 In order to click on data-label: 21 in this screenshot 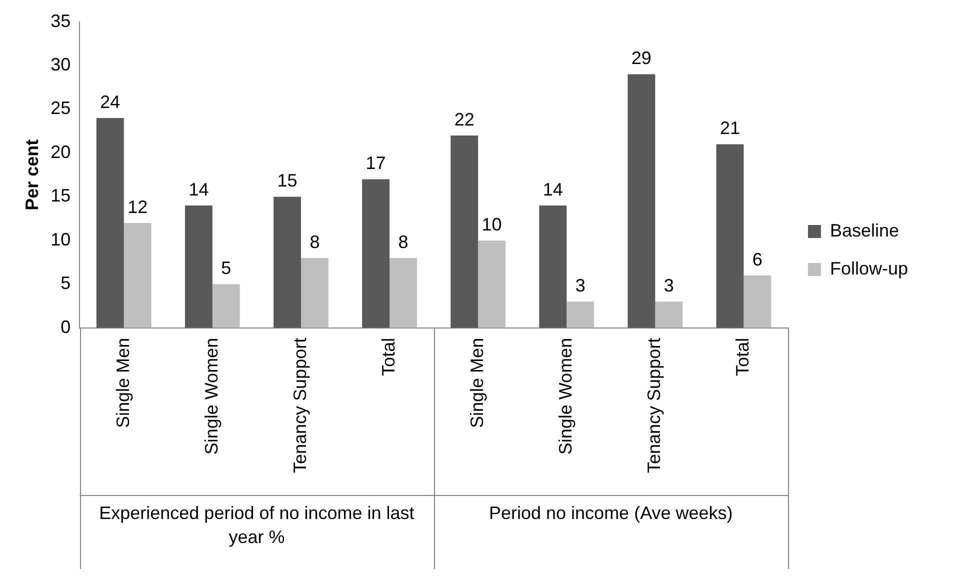, I will do `click(730, 128)`.